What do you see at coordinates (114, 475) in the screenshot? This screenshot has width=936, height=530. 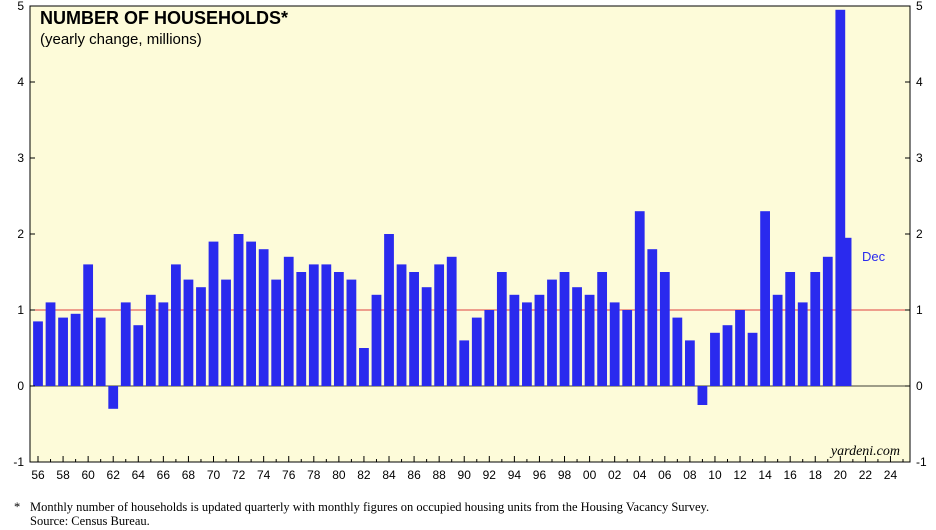 I see `x-tick-label: 62` at bounding box center [114, 475].